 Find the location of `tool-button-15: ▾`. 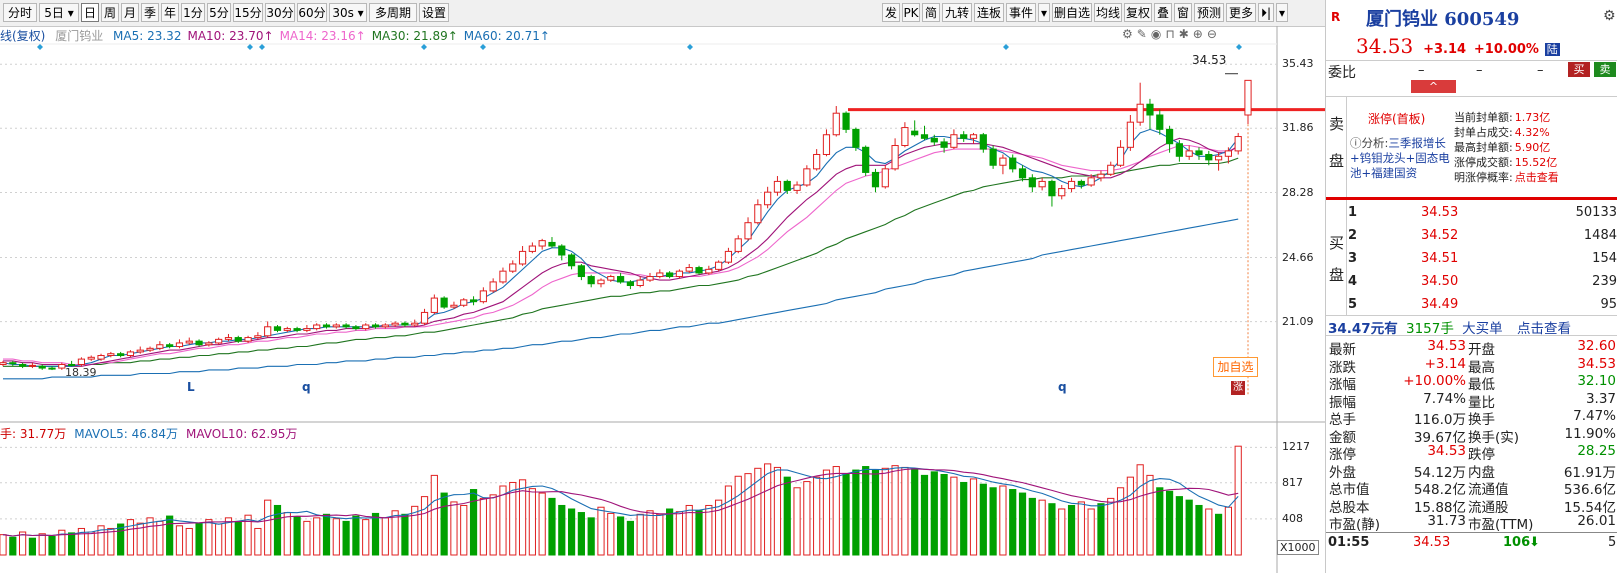

tool-button-15: ▾ is located at coordinates (1282, 12).